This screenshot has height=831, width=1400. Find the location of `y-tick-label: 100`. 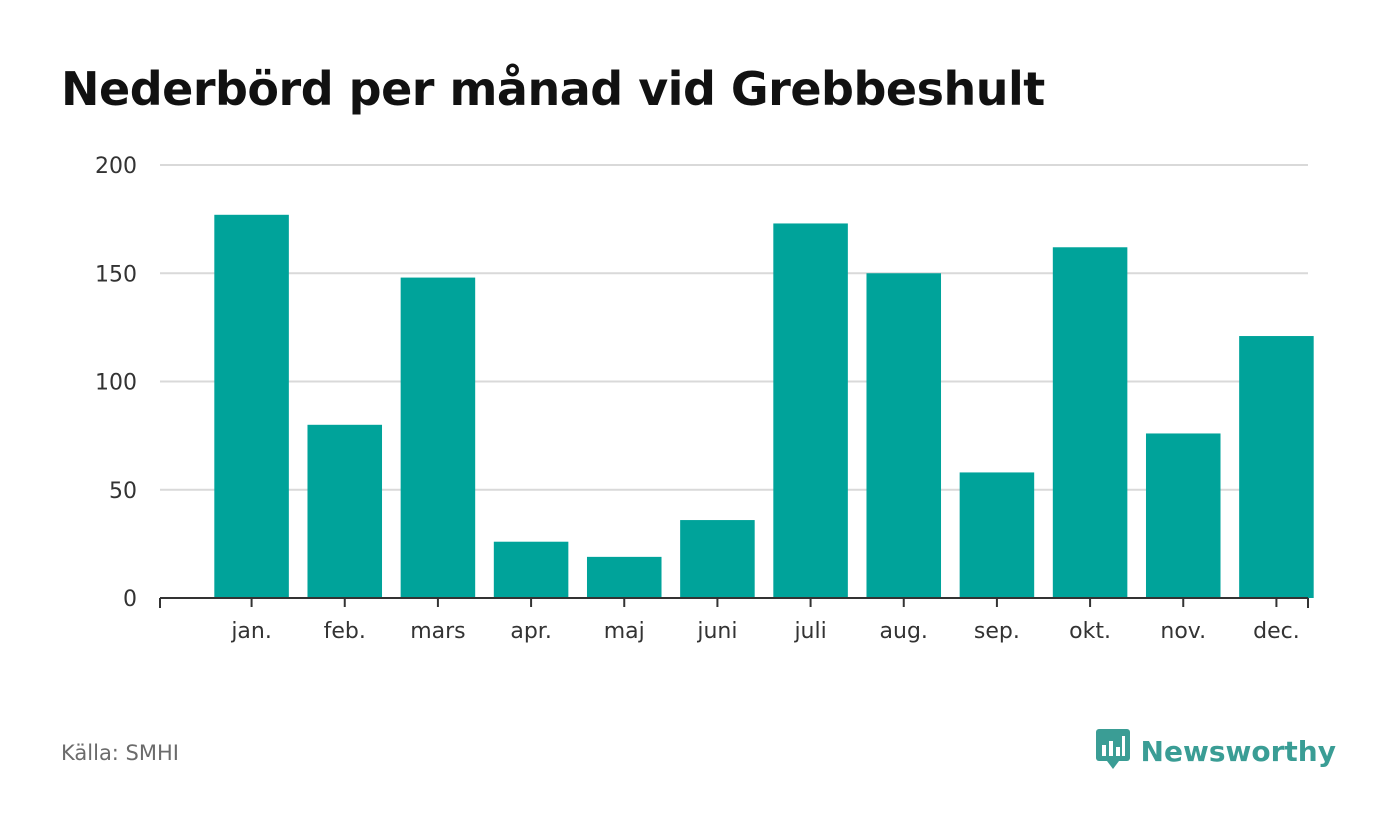

y-tick-label: 100 is located at coordinates (116, 383).